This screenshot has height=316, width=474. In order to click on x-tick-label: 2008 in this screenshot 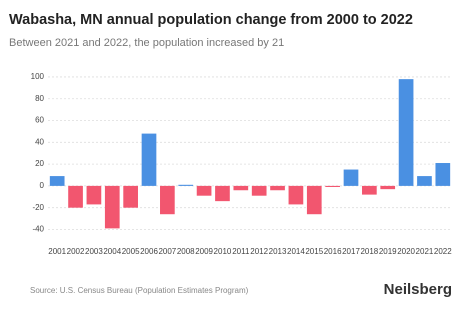, I will do `click(186, 251)`.